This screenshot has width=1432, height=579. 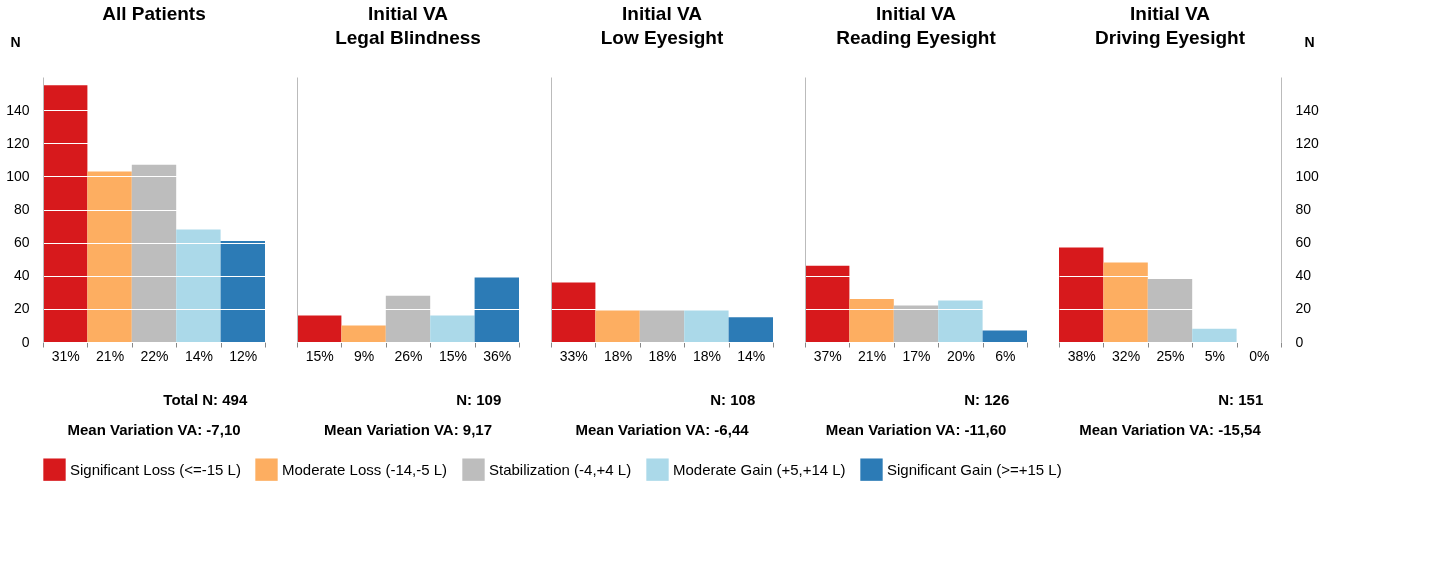 What do you see at coordinates (243, 355) in the screenshot?
I see `x-tick-label: 12%` at bounding box center [243, 355].